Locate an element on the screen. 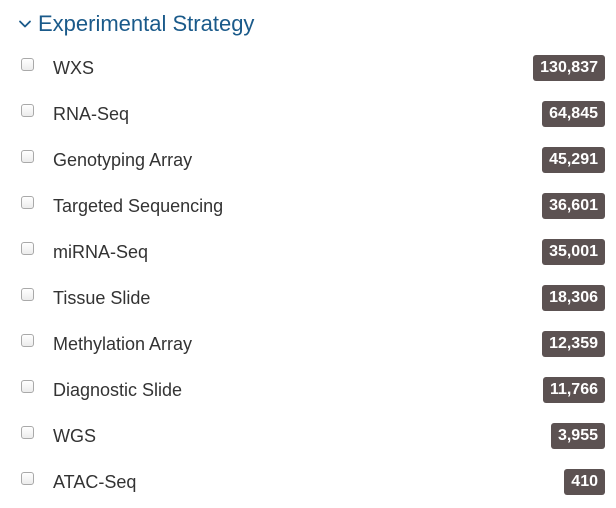 This screenshot has height=508, width=616. count-badge: 130,837 is located at coordinates (569, 68).